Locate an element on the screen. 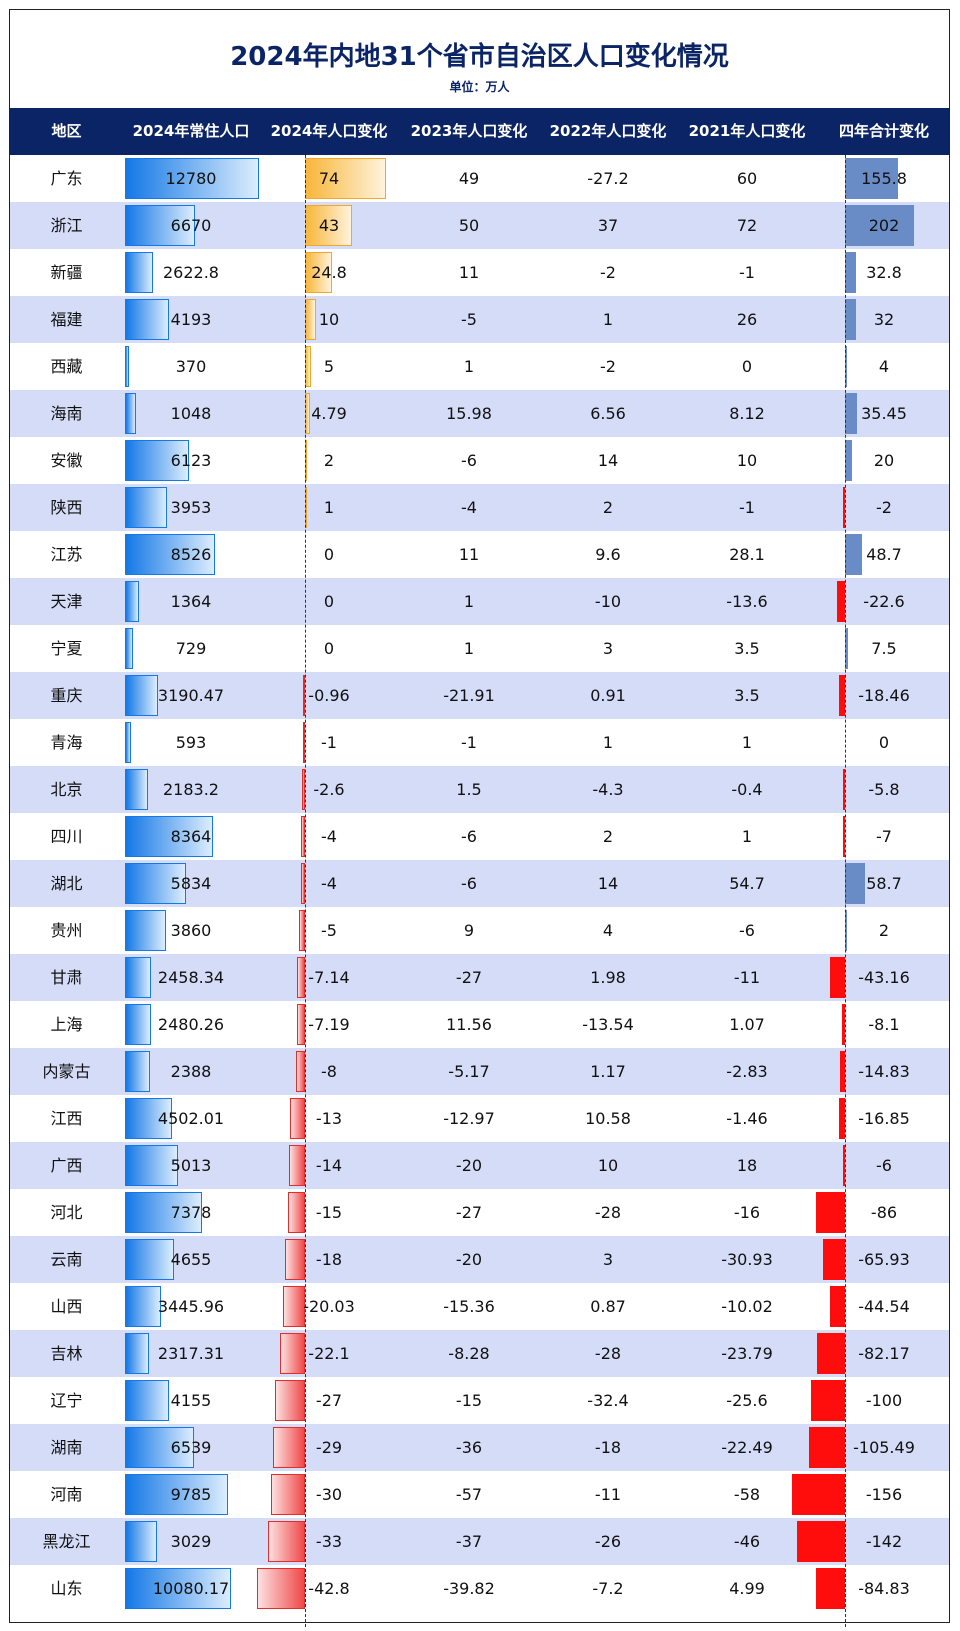  change-2023-cell: -39.82 is located at coordinates (469, 1588).